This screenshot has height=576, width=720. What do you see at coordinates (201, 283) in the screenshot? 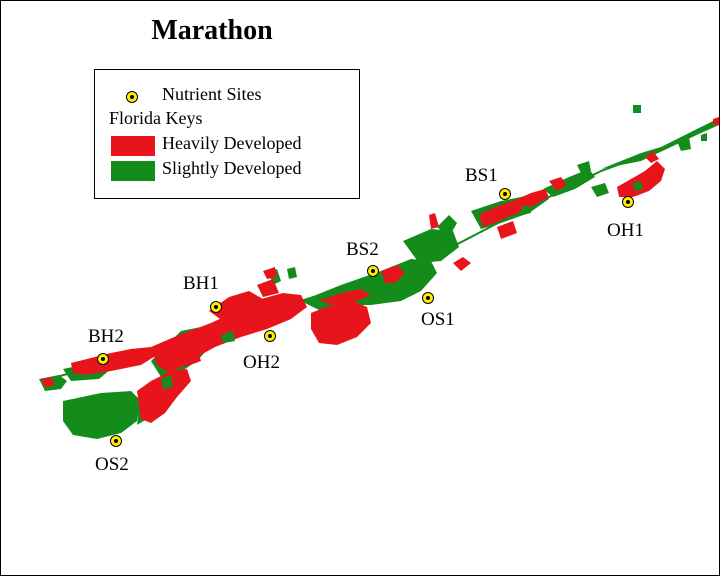
I see `site-label-bh1: BH1` at bounding box center [201, 283].